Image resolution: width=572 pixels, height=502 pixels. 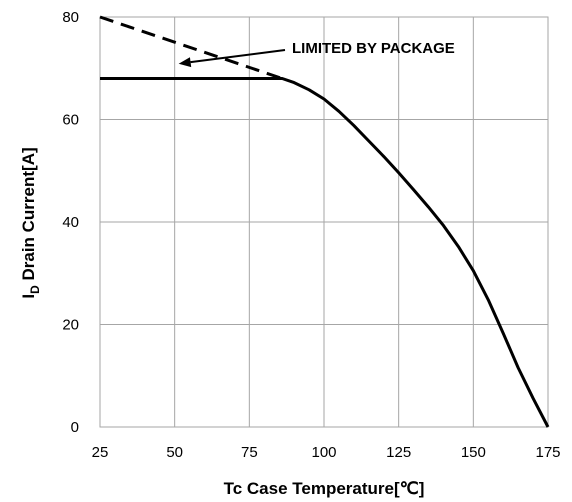 I want to click on y-axis-ticks: 0 20 40 60 80, so click(x=70, y=222).